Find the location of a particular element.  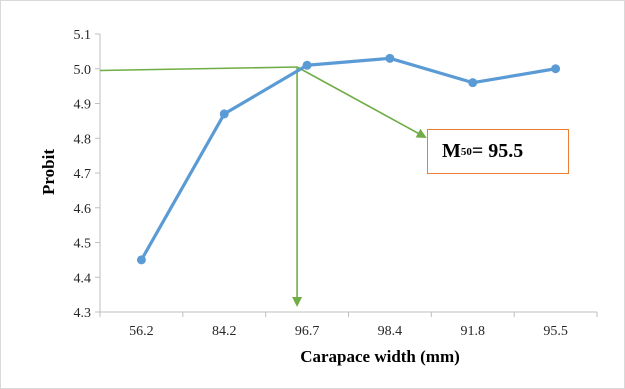

horizontal-guide-line is located at coordinates (198, 69).